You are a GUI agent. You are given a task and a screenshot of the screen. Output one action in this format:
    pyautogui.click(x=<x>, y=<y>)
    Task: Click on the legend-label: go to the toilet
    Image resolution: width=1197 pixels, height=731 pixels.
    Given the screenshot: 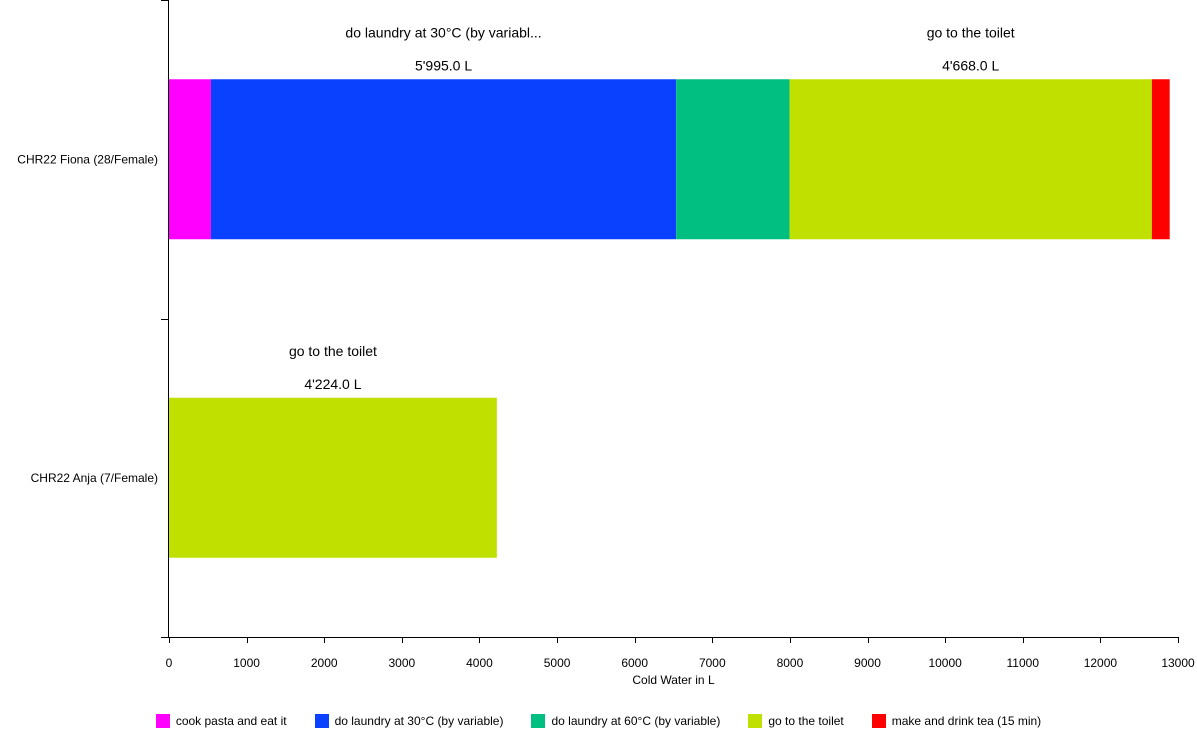 What is the action you would take?
    pyautogui.click(x=806, y=721)
    